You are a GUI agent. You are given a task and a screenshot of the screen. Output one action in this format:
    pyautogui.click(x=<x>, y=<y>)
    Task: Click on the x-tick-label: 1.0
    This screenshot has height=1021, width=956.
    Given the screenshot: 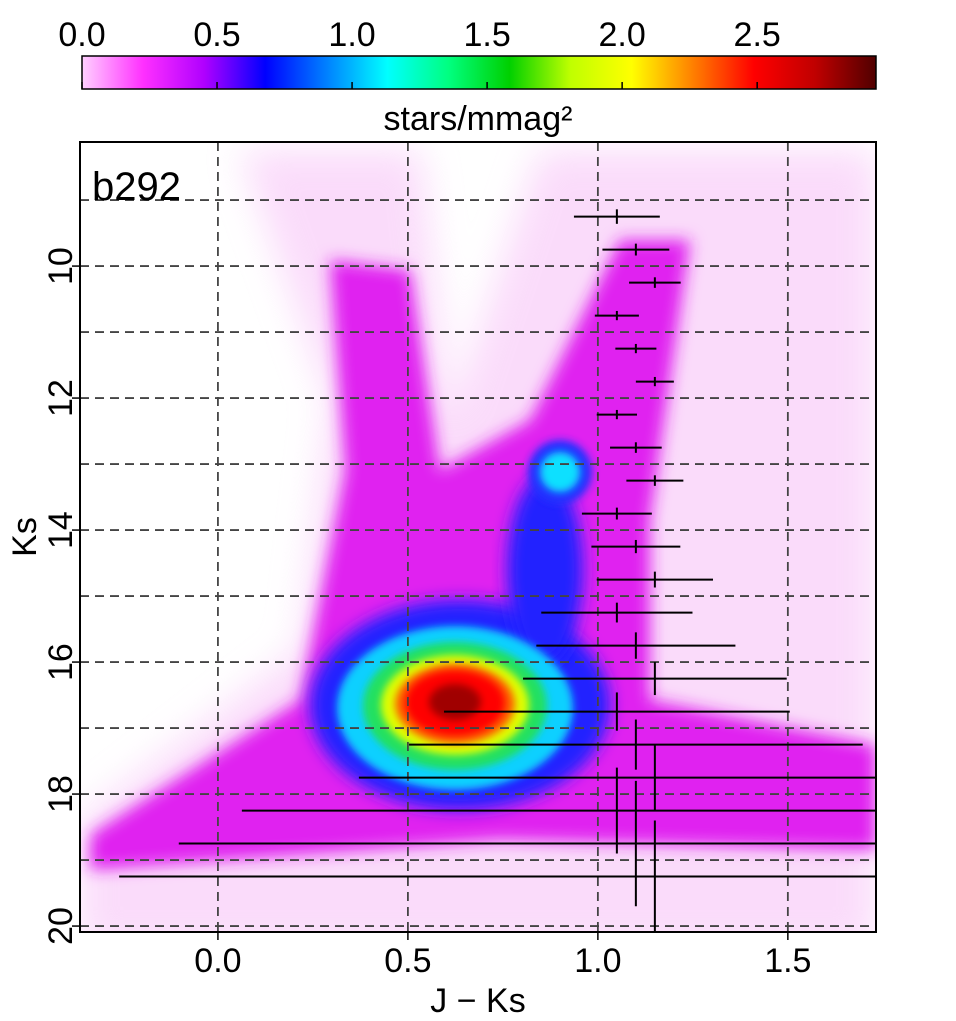 What is the action you would take?
    pyautogui.click(x=597, y=961)
    